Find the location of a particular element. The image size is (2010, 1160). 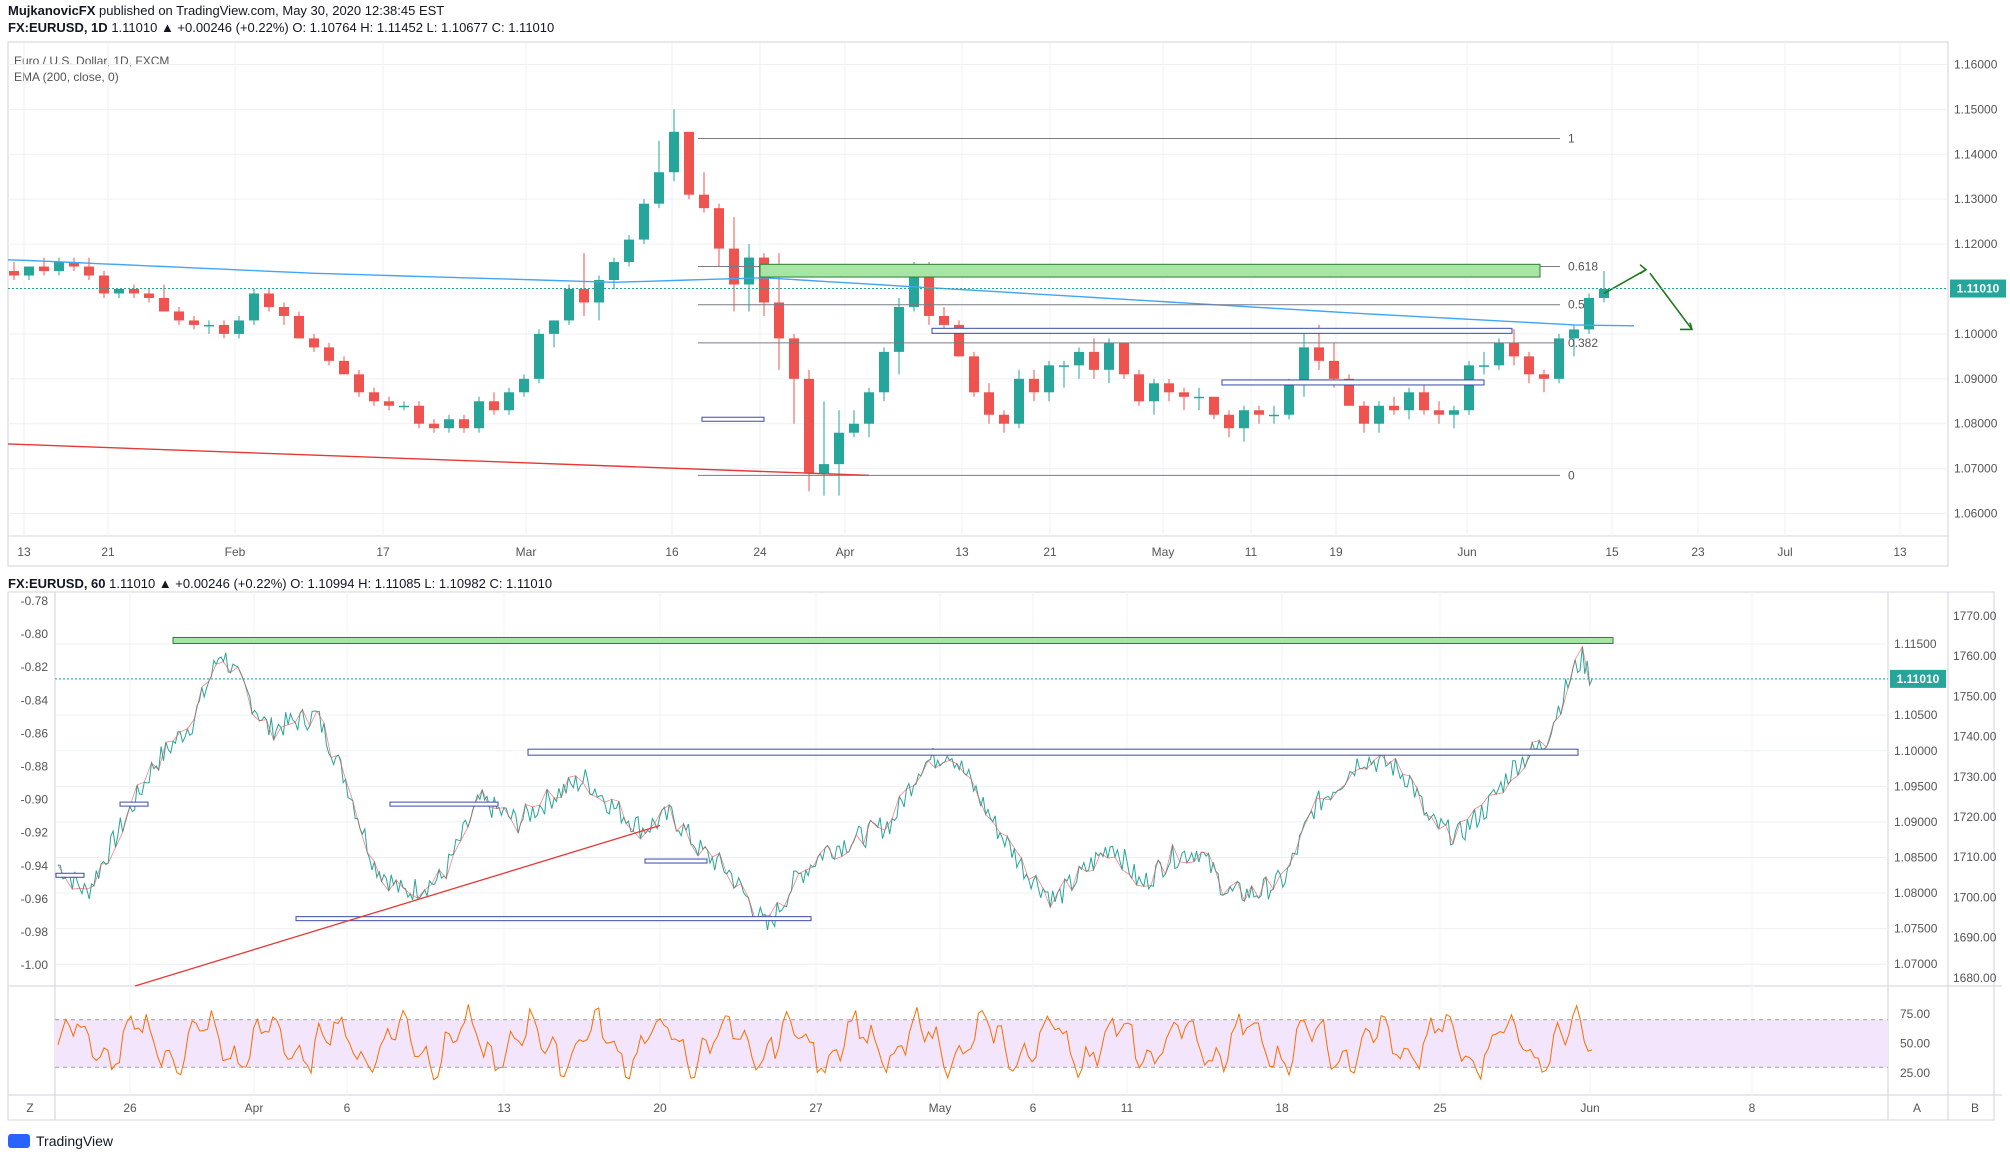

fib-level-label: 0.618 is located at coordinates (1583, 267).